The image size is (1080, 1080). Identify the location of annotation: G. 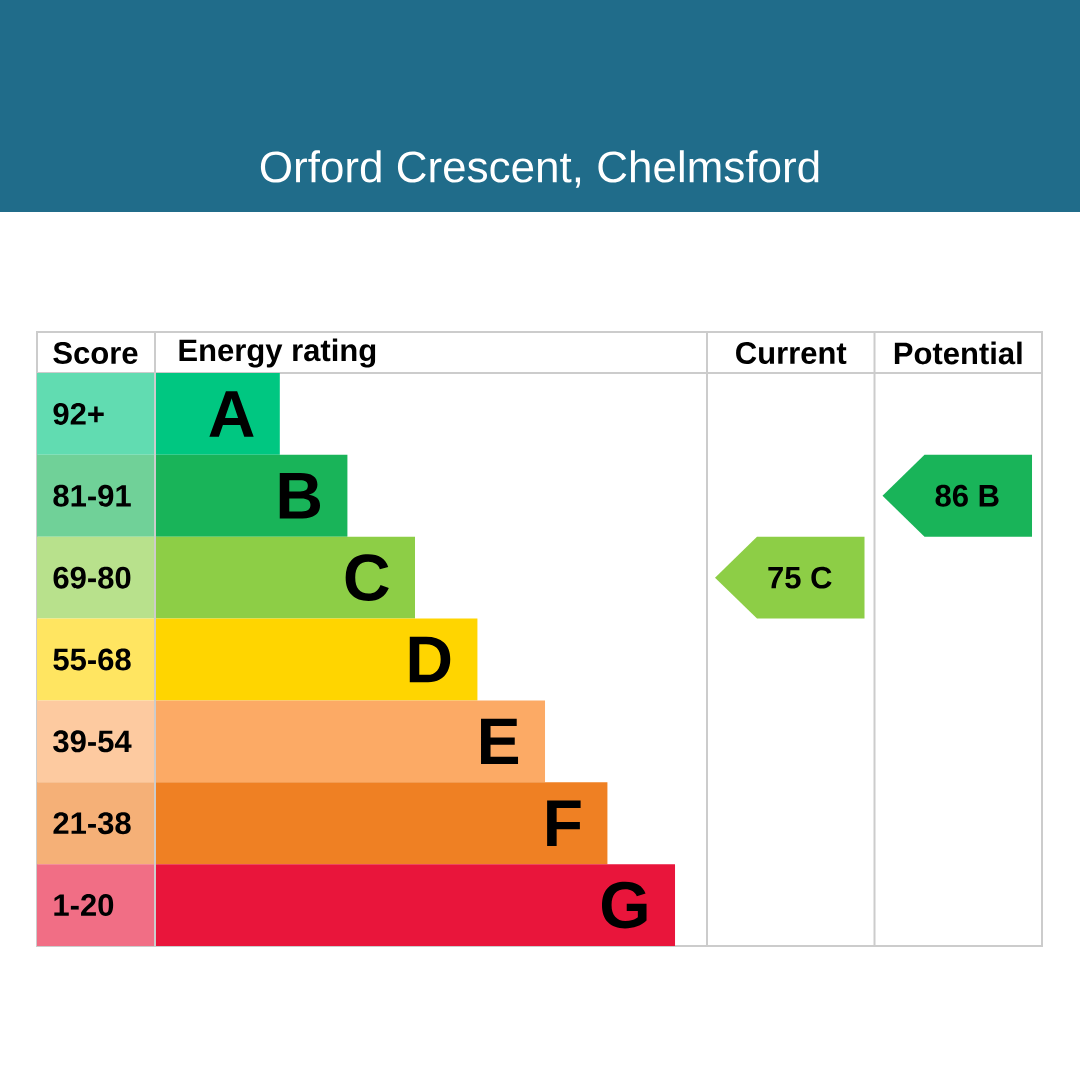
(624, 905).